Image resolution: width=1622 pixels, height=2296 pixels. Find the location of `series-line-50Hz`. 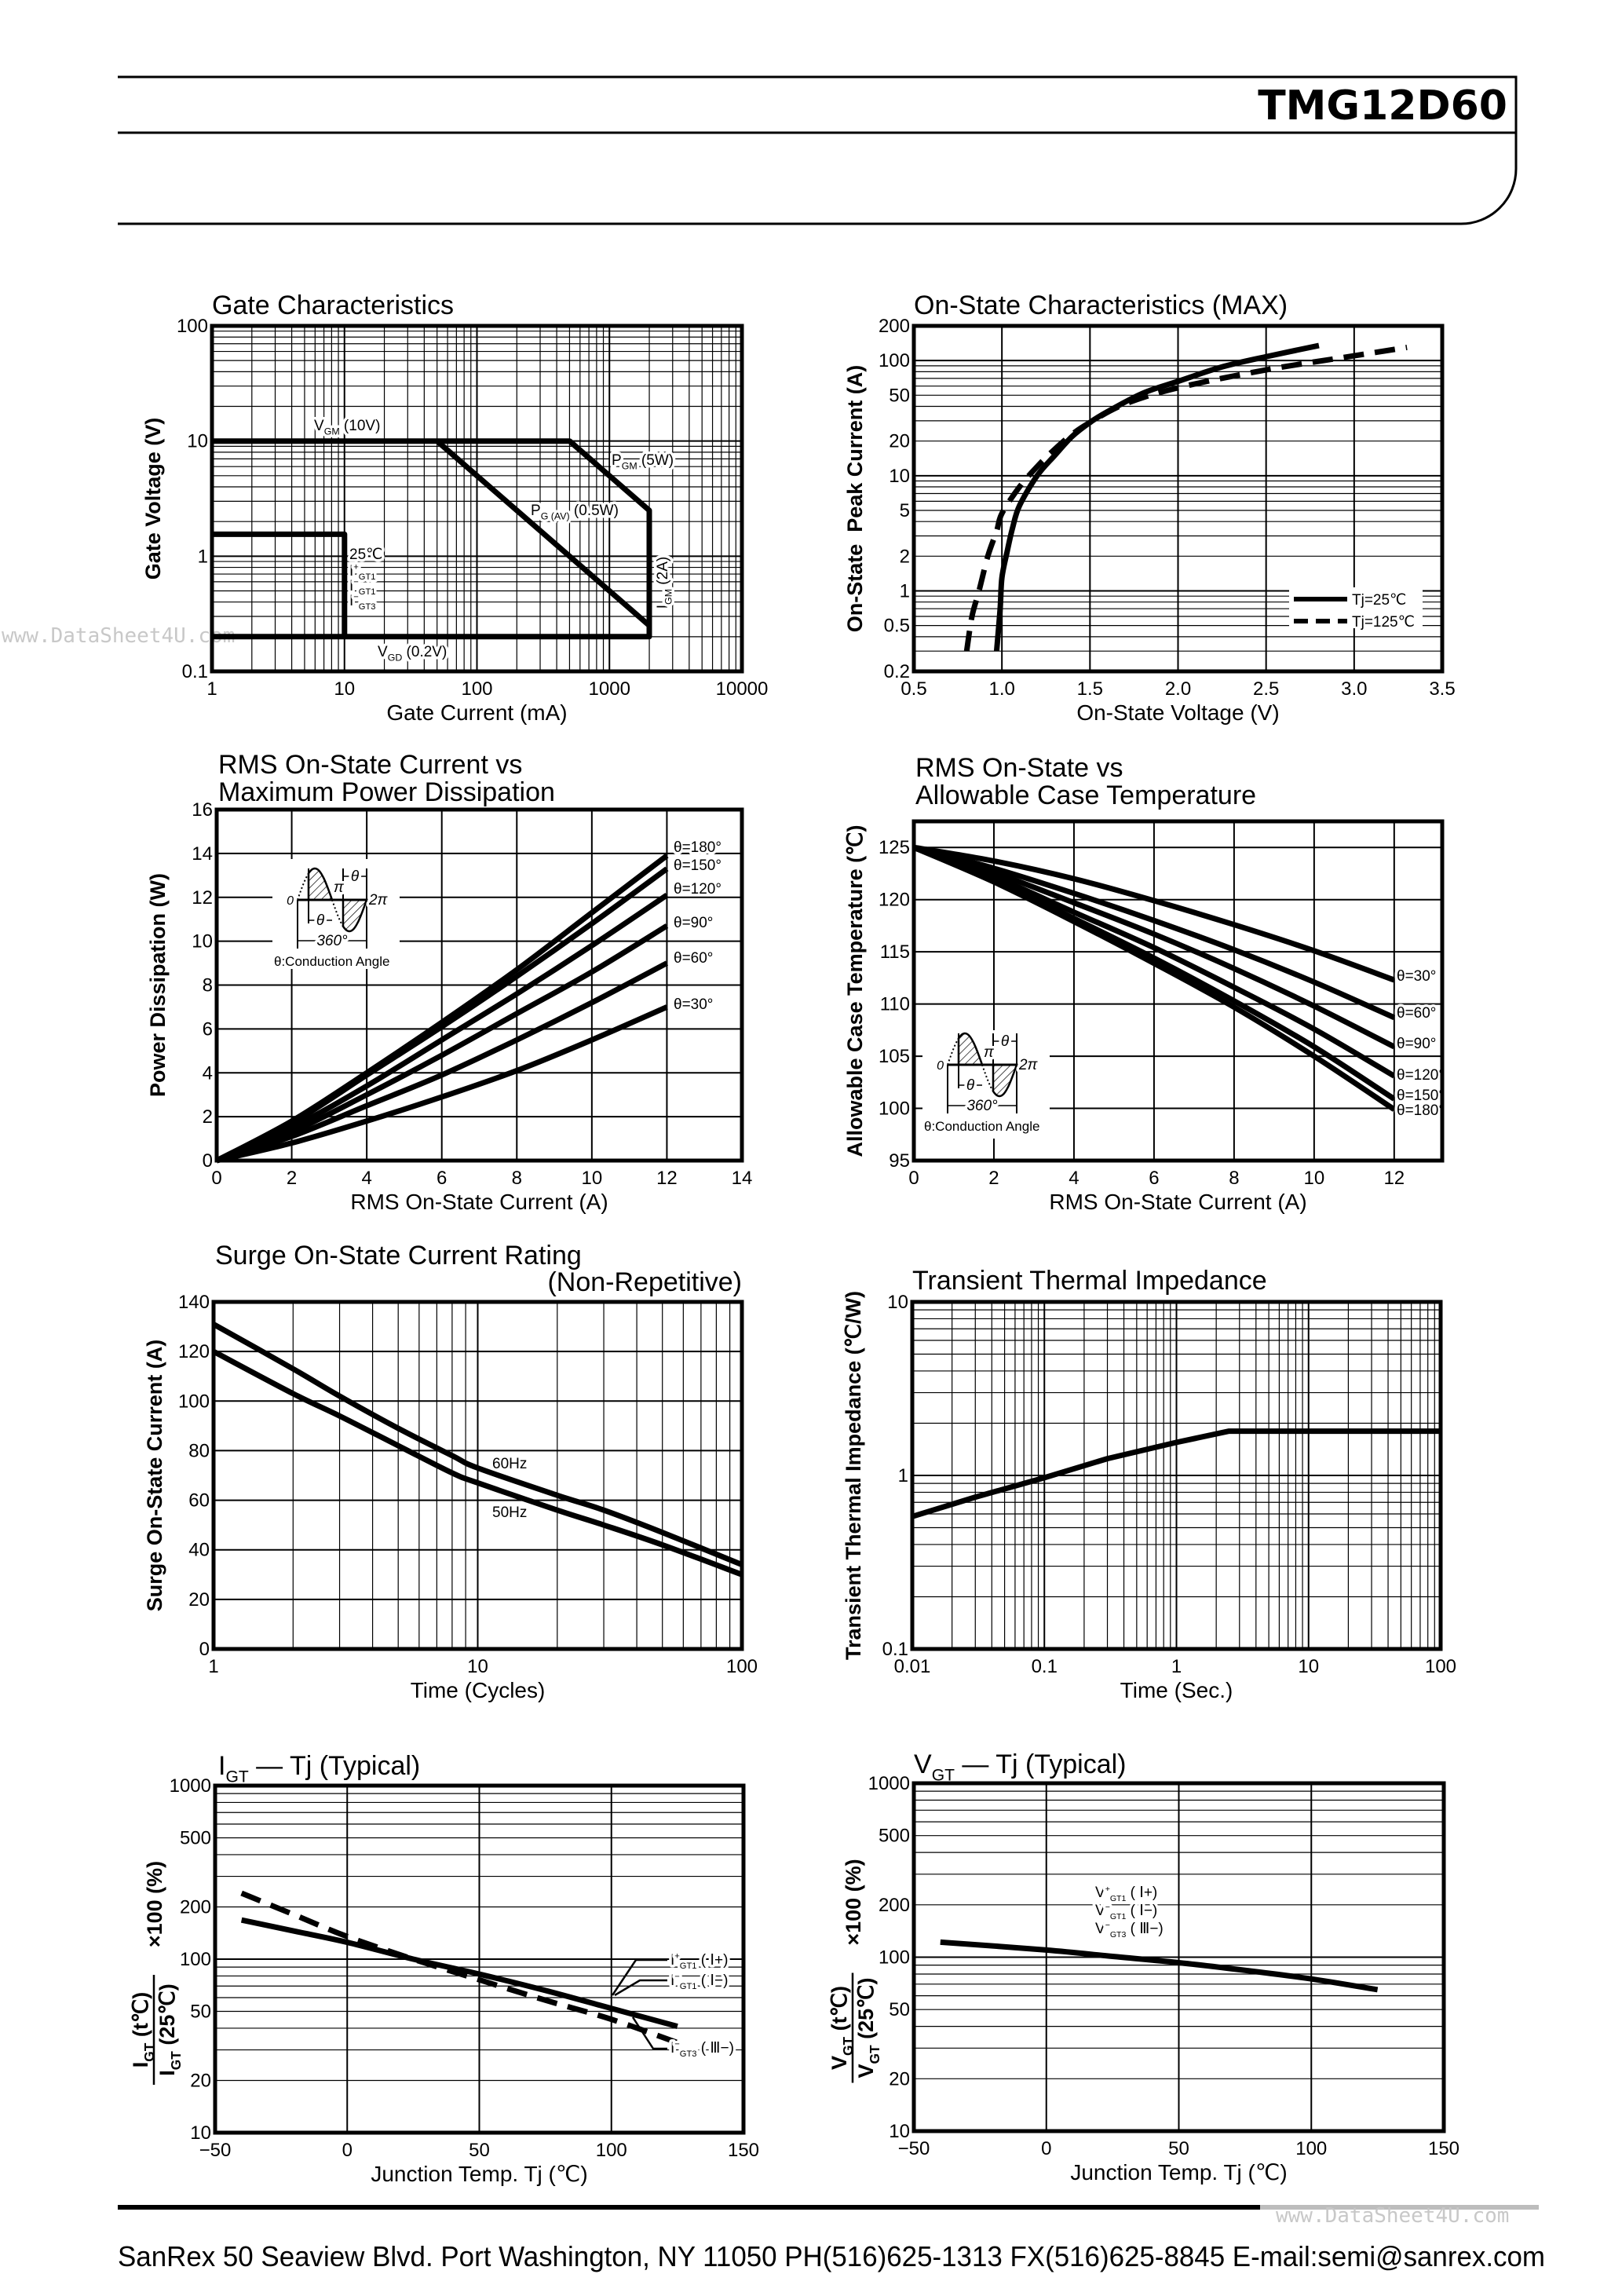

series-line-50Hz is located at coordinates (477, 1463).